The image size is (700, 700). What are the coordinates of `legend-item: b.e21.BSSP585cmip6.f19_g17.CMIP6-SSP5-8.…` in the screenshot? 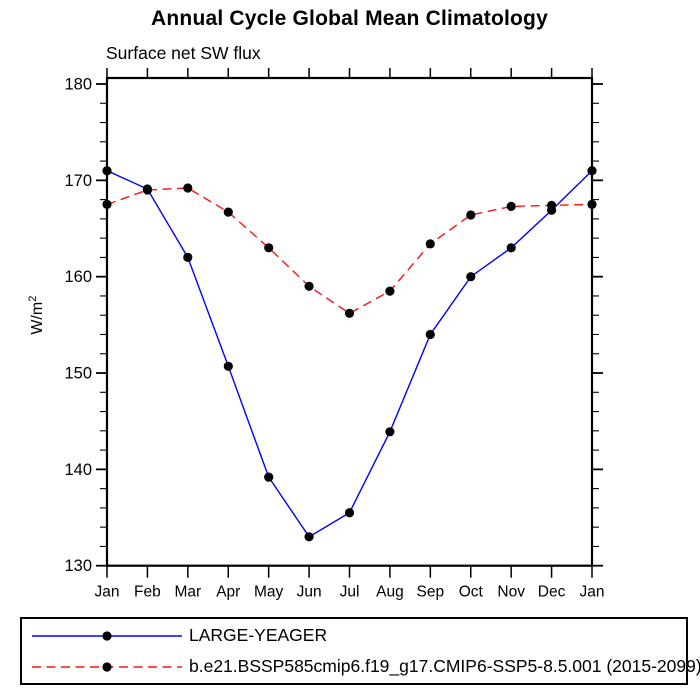 It's located at (364, 666).